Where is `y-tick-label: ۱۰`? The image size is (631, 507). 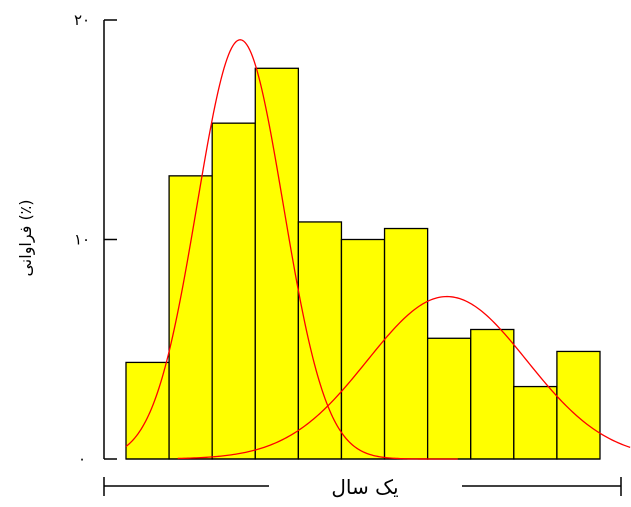
y-tick-label: ۱۰ is located at coordinates (82, 240).